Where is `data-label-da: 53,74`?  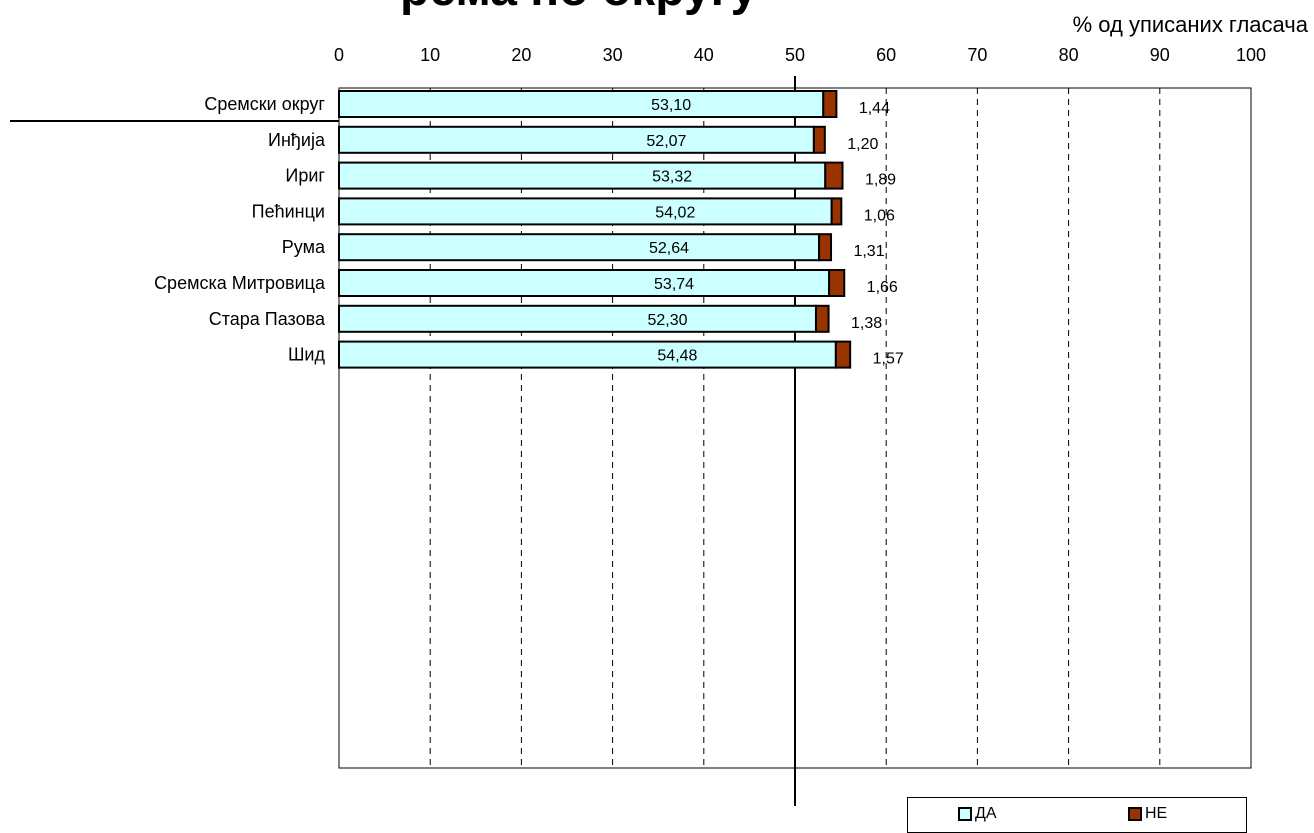
data-label-da: 53,74 is located at coordinates (674, 284).